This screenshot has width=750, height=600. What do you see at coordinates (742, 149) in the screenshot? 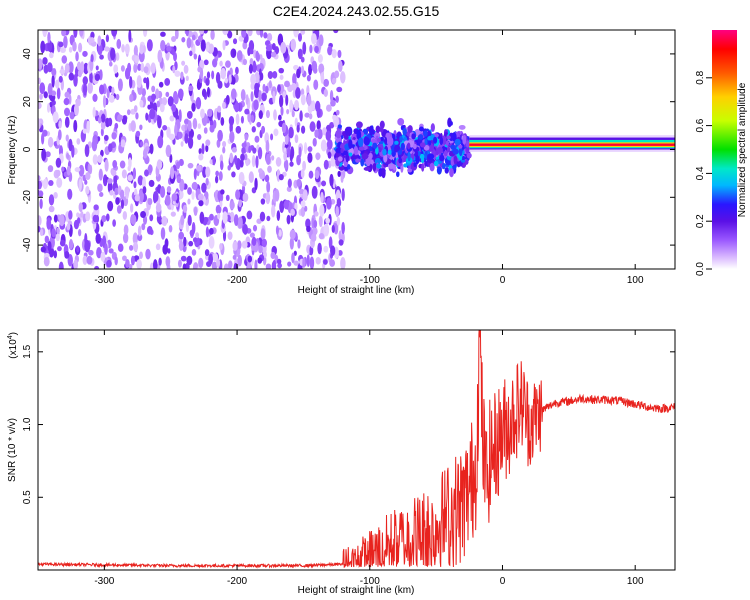
I see `colorbar-label: Normalized spectral amplitude` at bounding box center [742, 149].